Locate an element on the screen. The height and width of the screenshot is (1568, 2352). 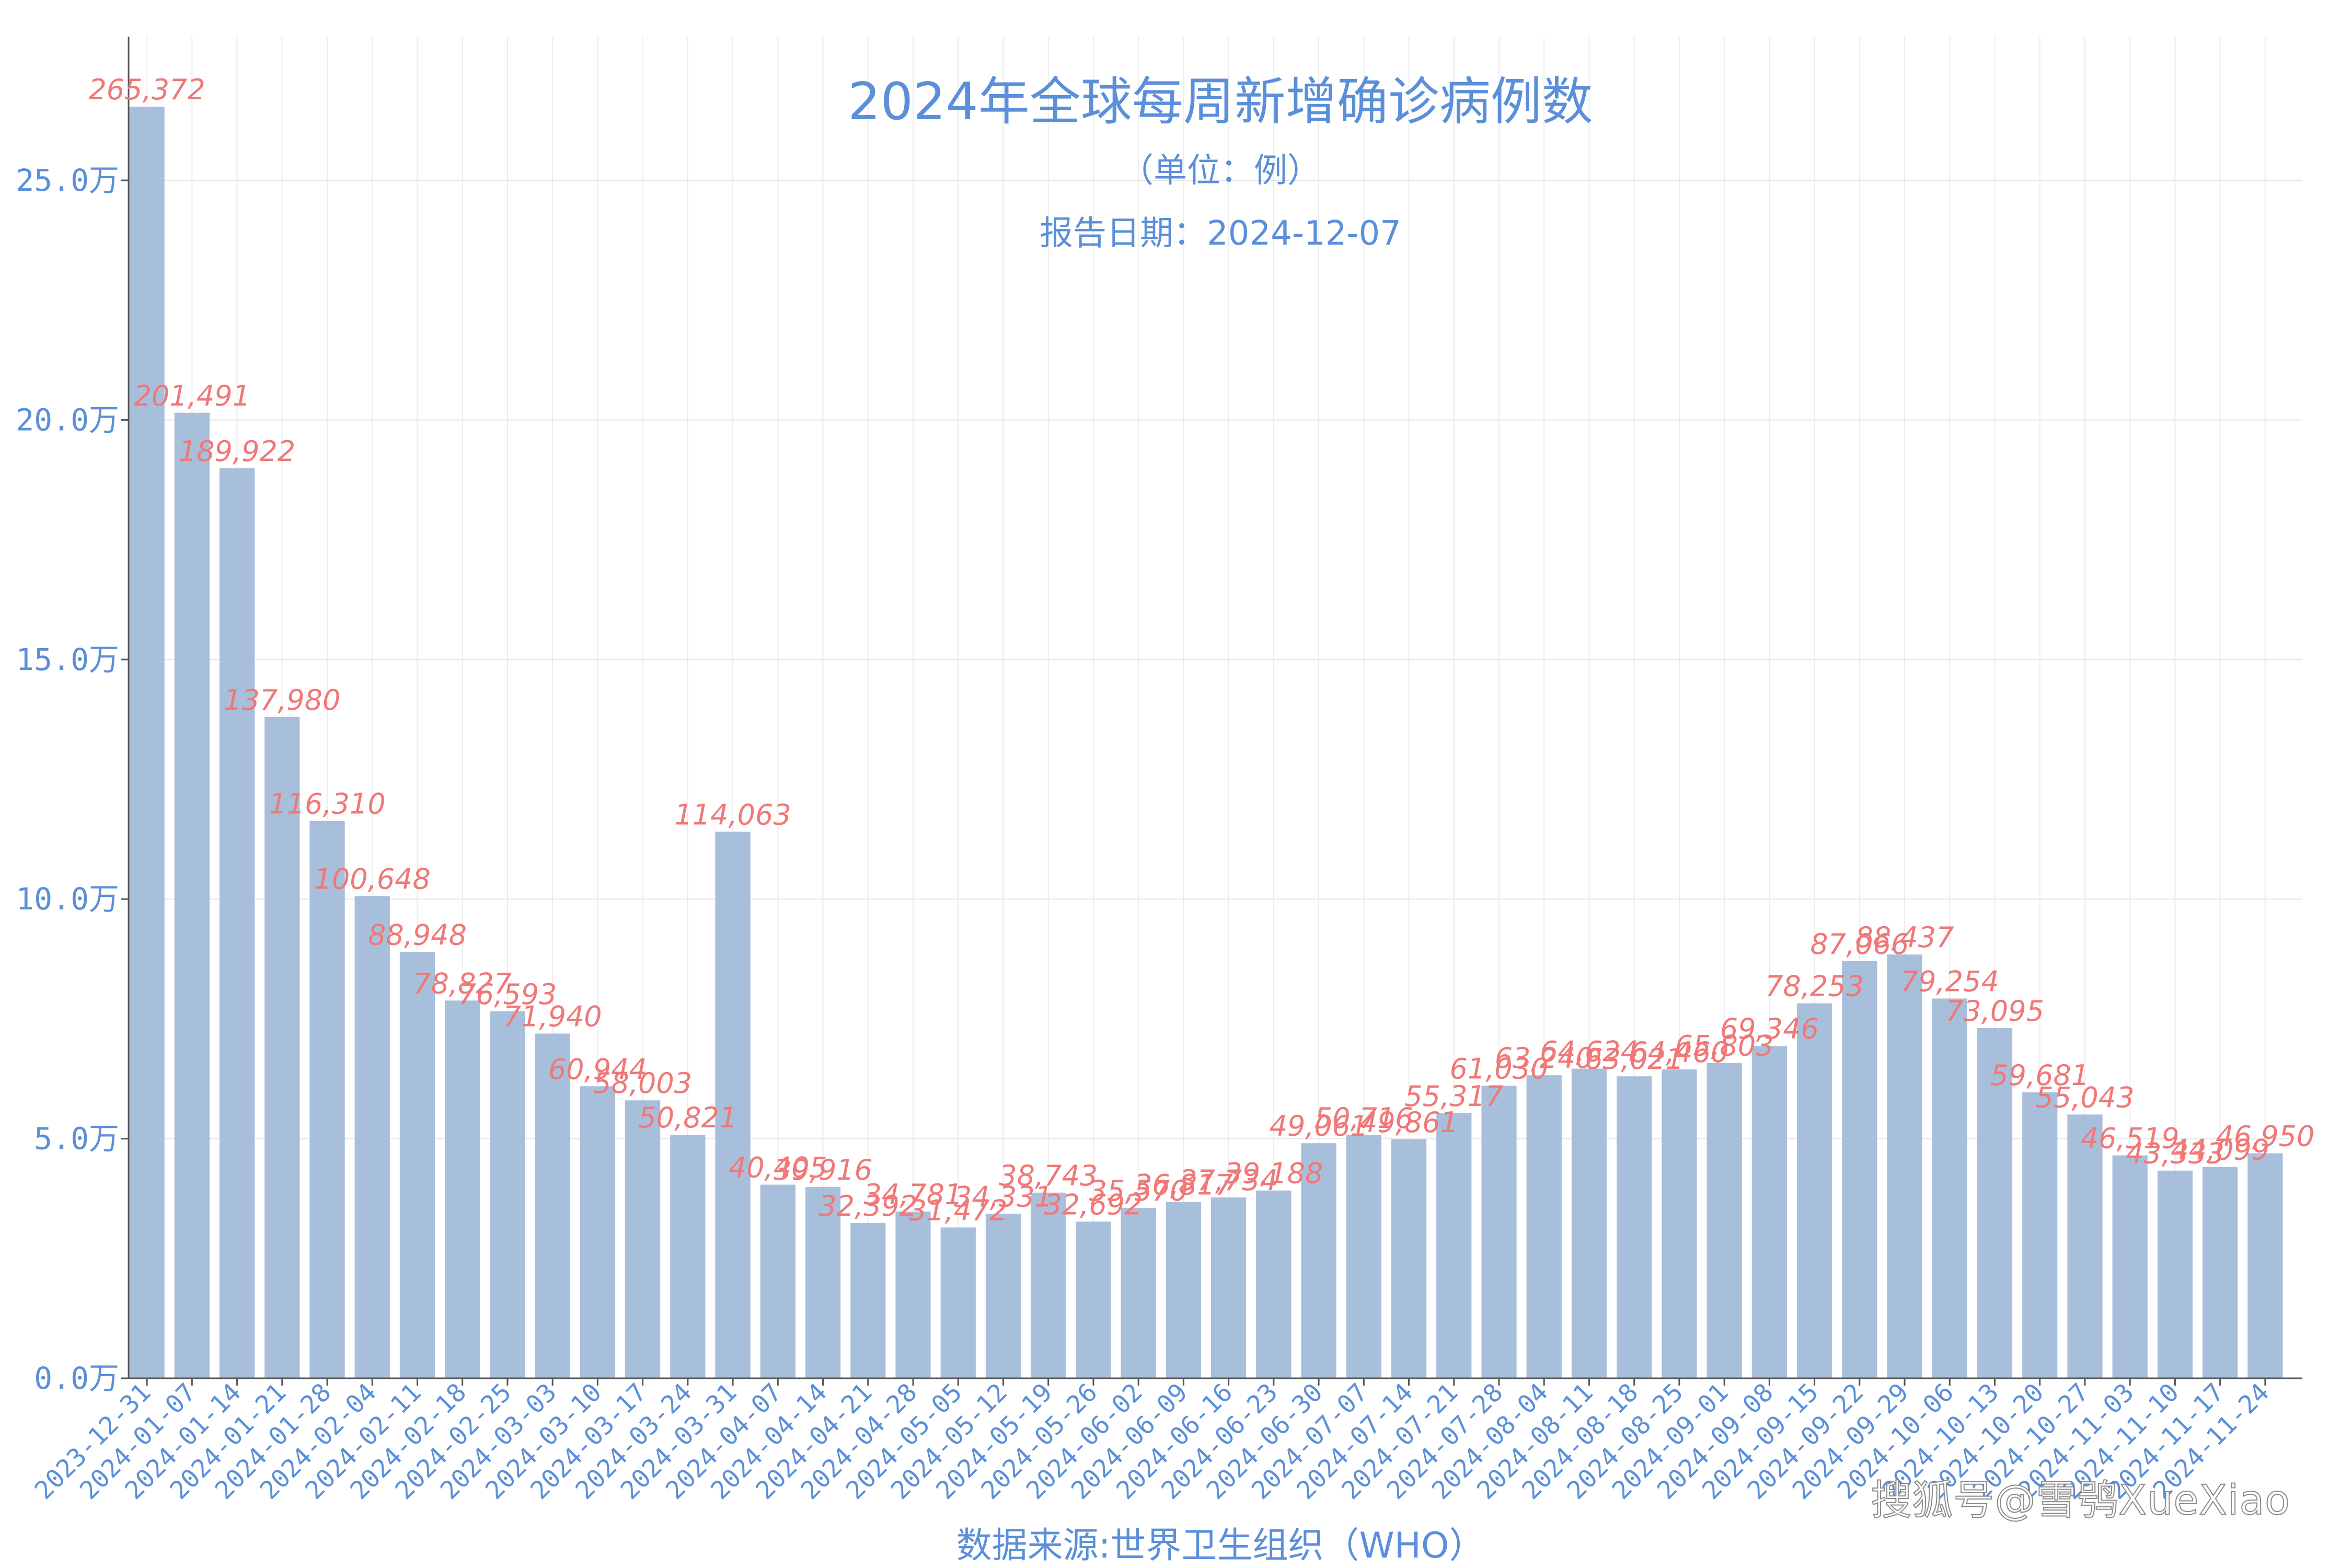
data-label: 265,372 is located at coordinates (146, 89).